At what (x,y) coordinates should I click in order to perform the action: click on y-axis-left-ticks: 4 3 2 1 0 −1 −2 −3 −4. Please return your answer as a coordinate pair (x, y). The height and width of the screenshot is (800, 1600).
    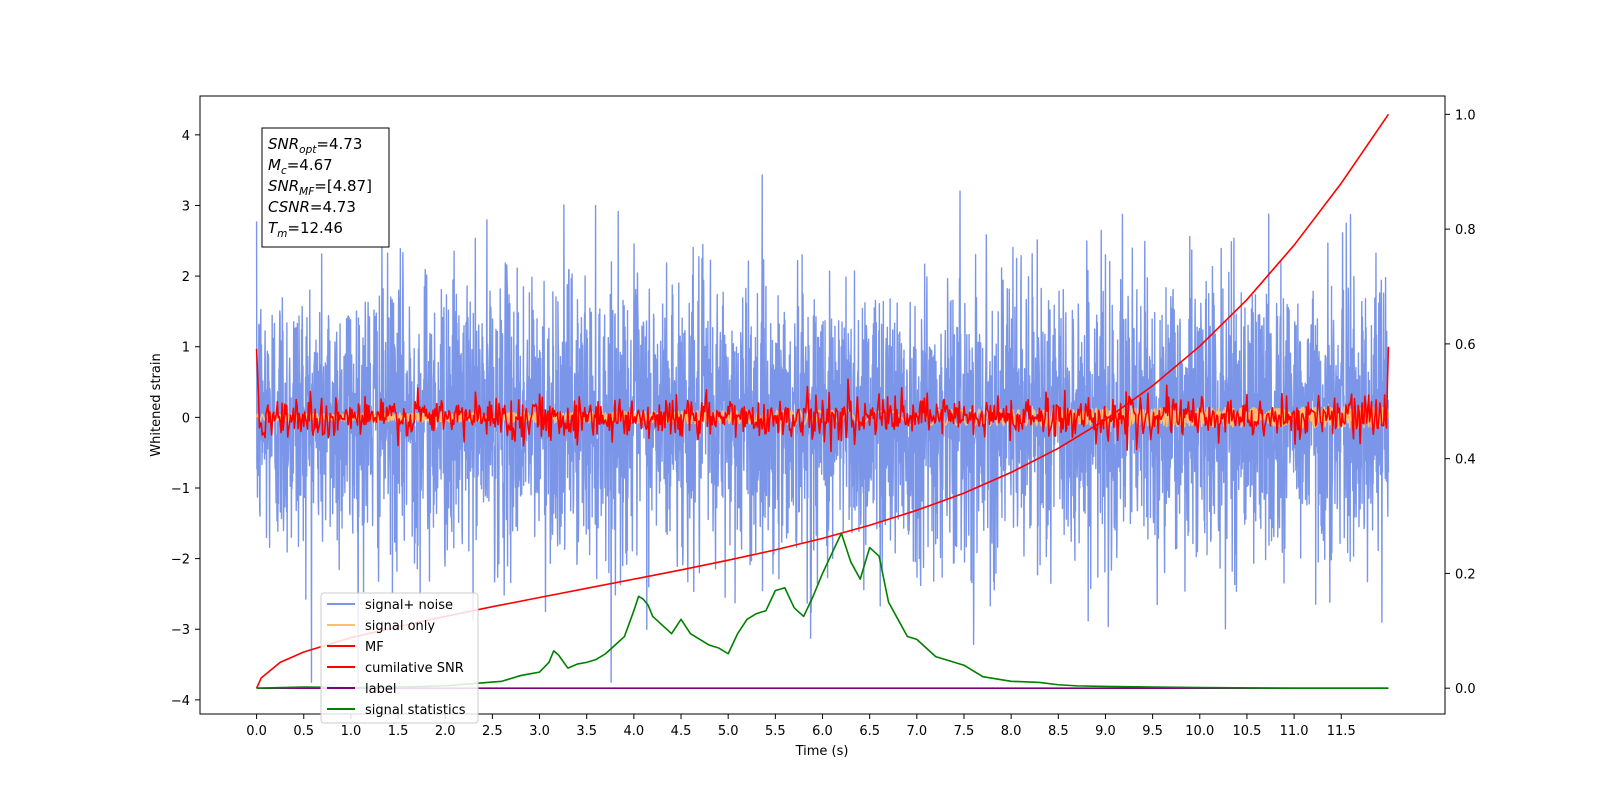
    Looking at the image, I should click on (185, 419).